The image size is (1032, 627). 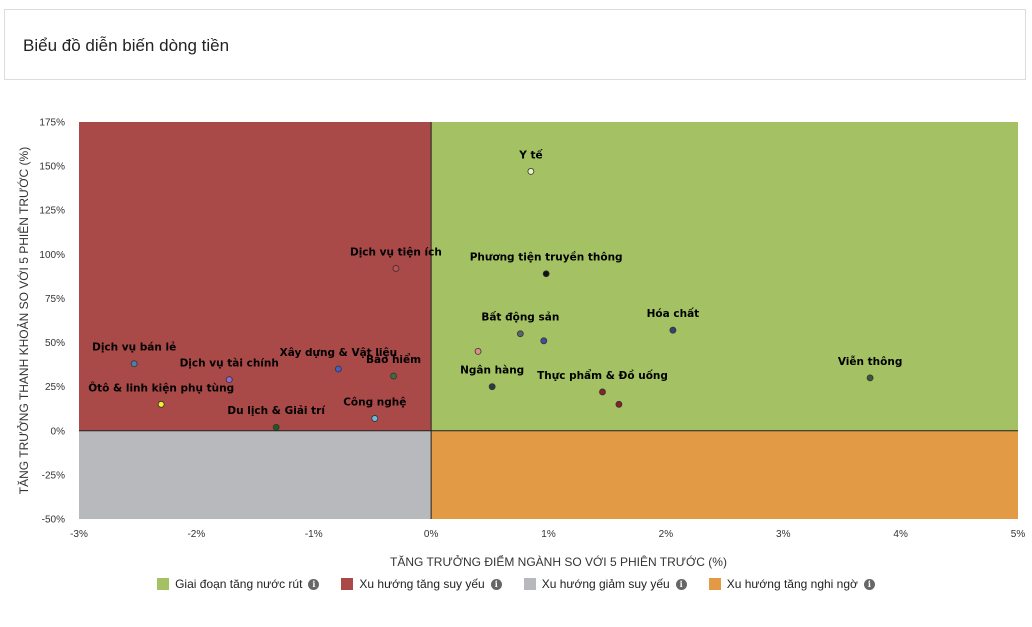 I want to click on legend-label: Xu hướng giảm suy yếu, so click(x=605, y=584).